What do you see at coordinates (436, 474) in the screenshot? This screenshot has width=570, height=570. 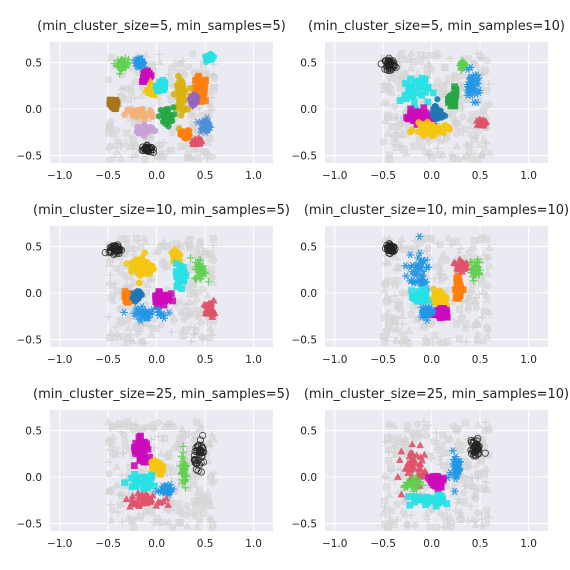 I see `points-layer` at bounding box center [436, 474].